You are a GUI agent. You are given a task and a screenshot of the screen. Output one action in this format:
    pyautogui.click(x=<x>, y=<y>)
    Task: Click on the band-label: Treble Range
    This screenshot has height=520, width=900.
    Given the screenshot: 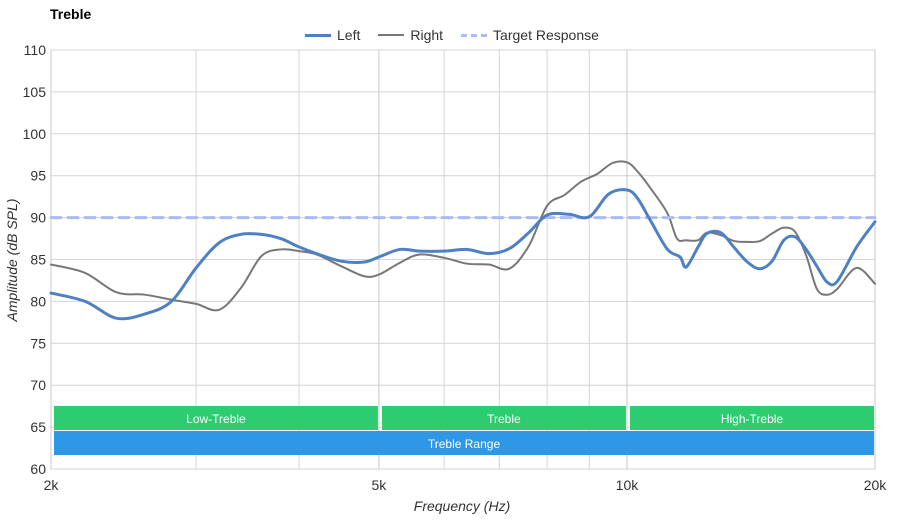 What is the action you would take?
    pyautogui.click(x=464, y=444)
    